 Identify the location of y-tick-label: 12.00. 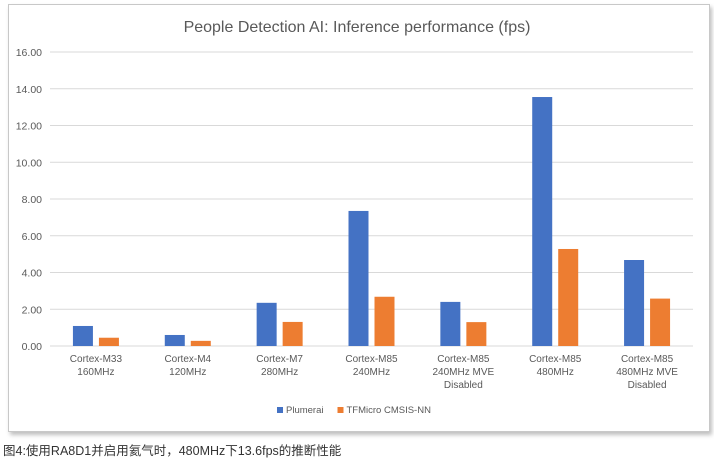
(29, 127).